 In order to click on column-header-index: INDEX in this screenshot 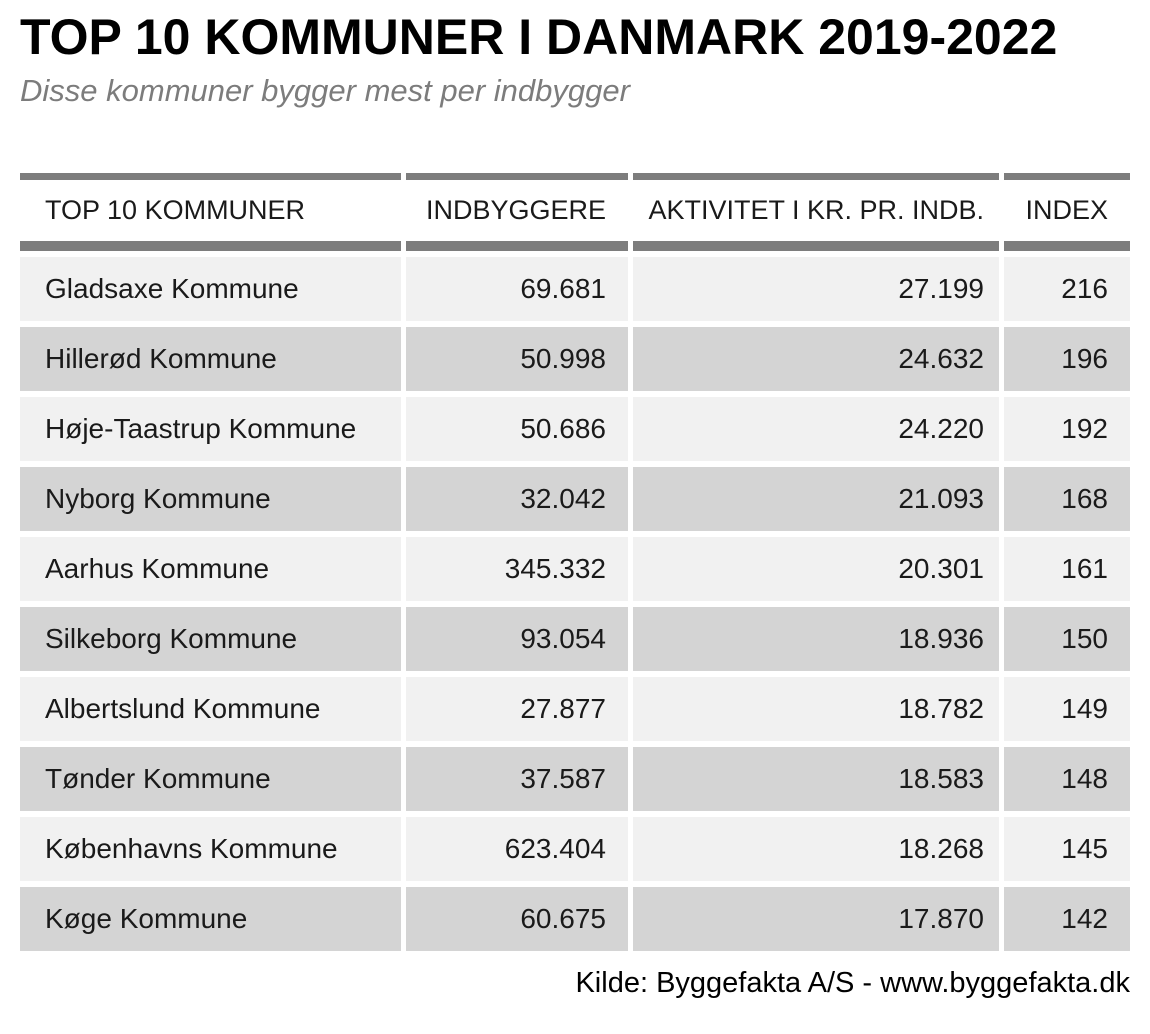, I will do `click(1067, 212)`.